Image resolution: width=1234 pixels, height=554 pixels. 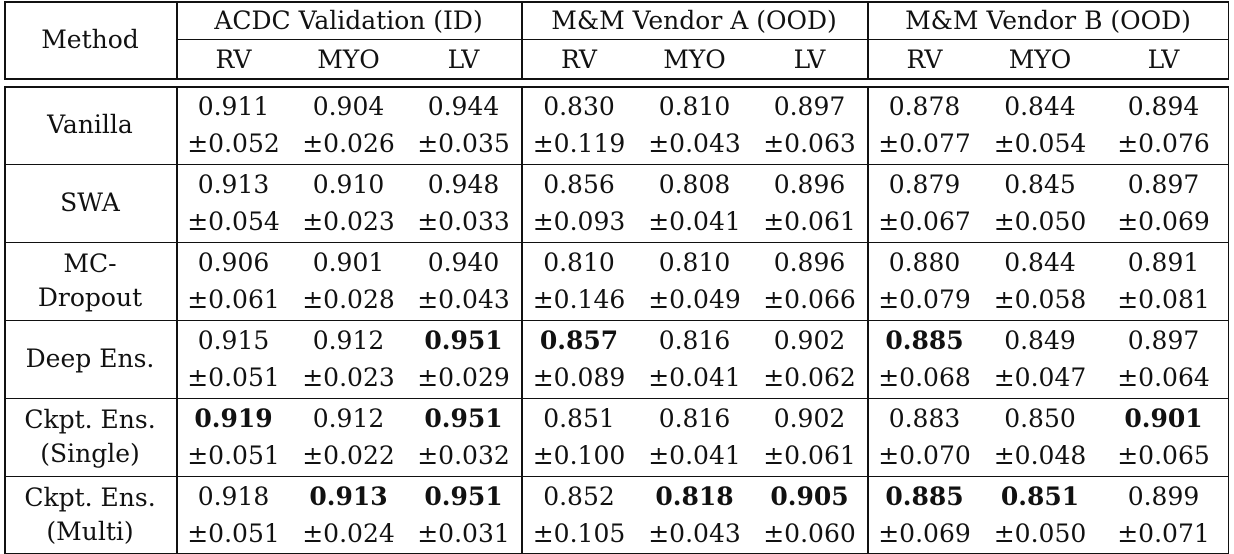 What do you see at coordinates (1163, 299) in the screenshot?
I see `score-std: ±0.081` at bounding box center [1163, 299].